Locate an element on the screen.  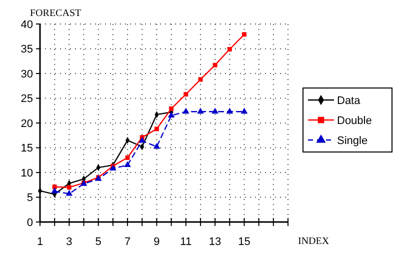
x-tick-label: 5 is located at coordinates (98, 242).